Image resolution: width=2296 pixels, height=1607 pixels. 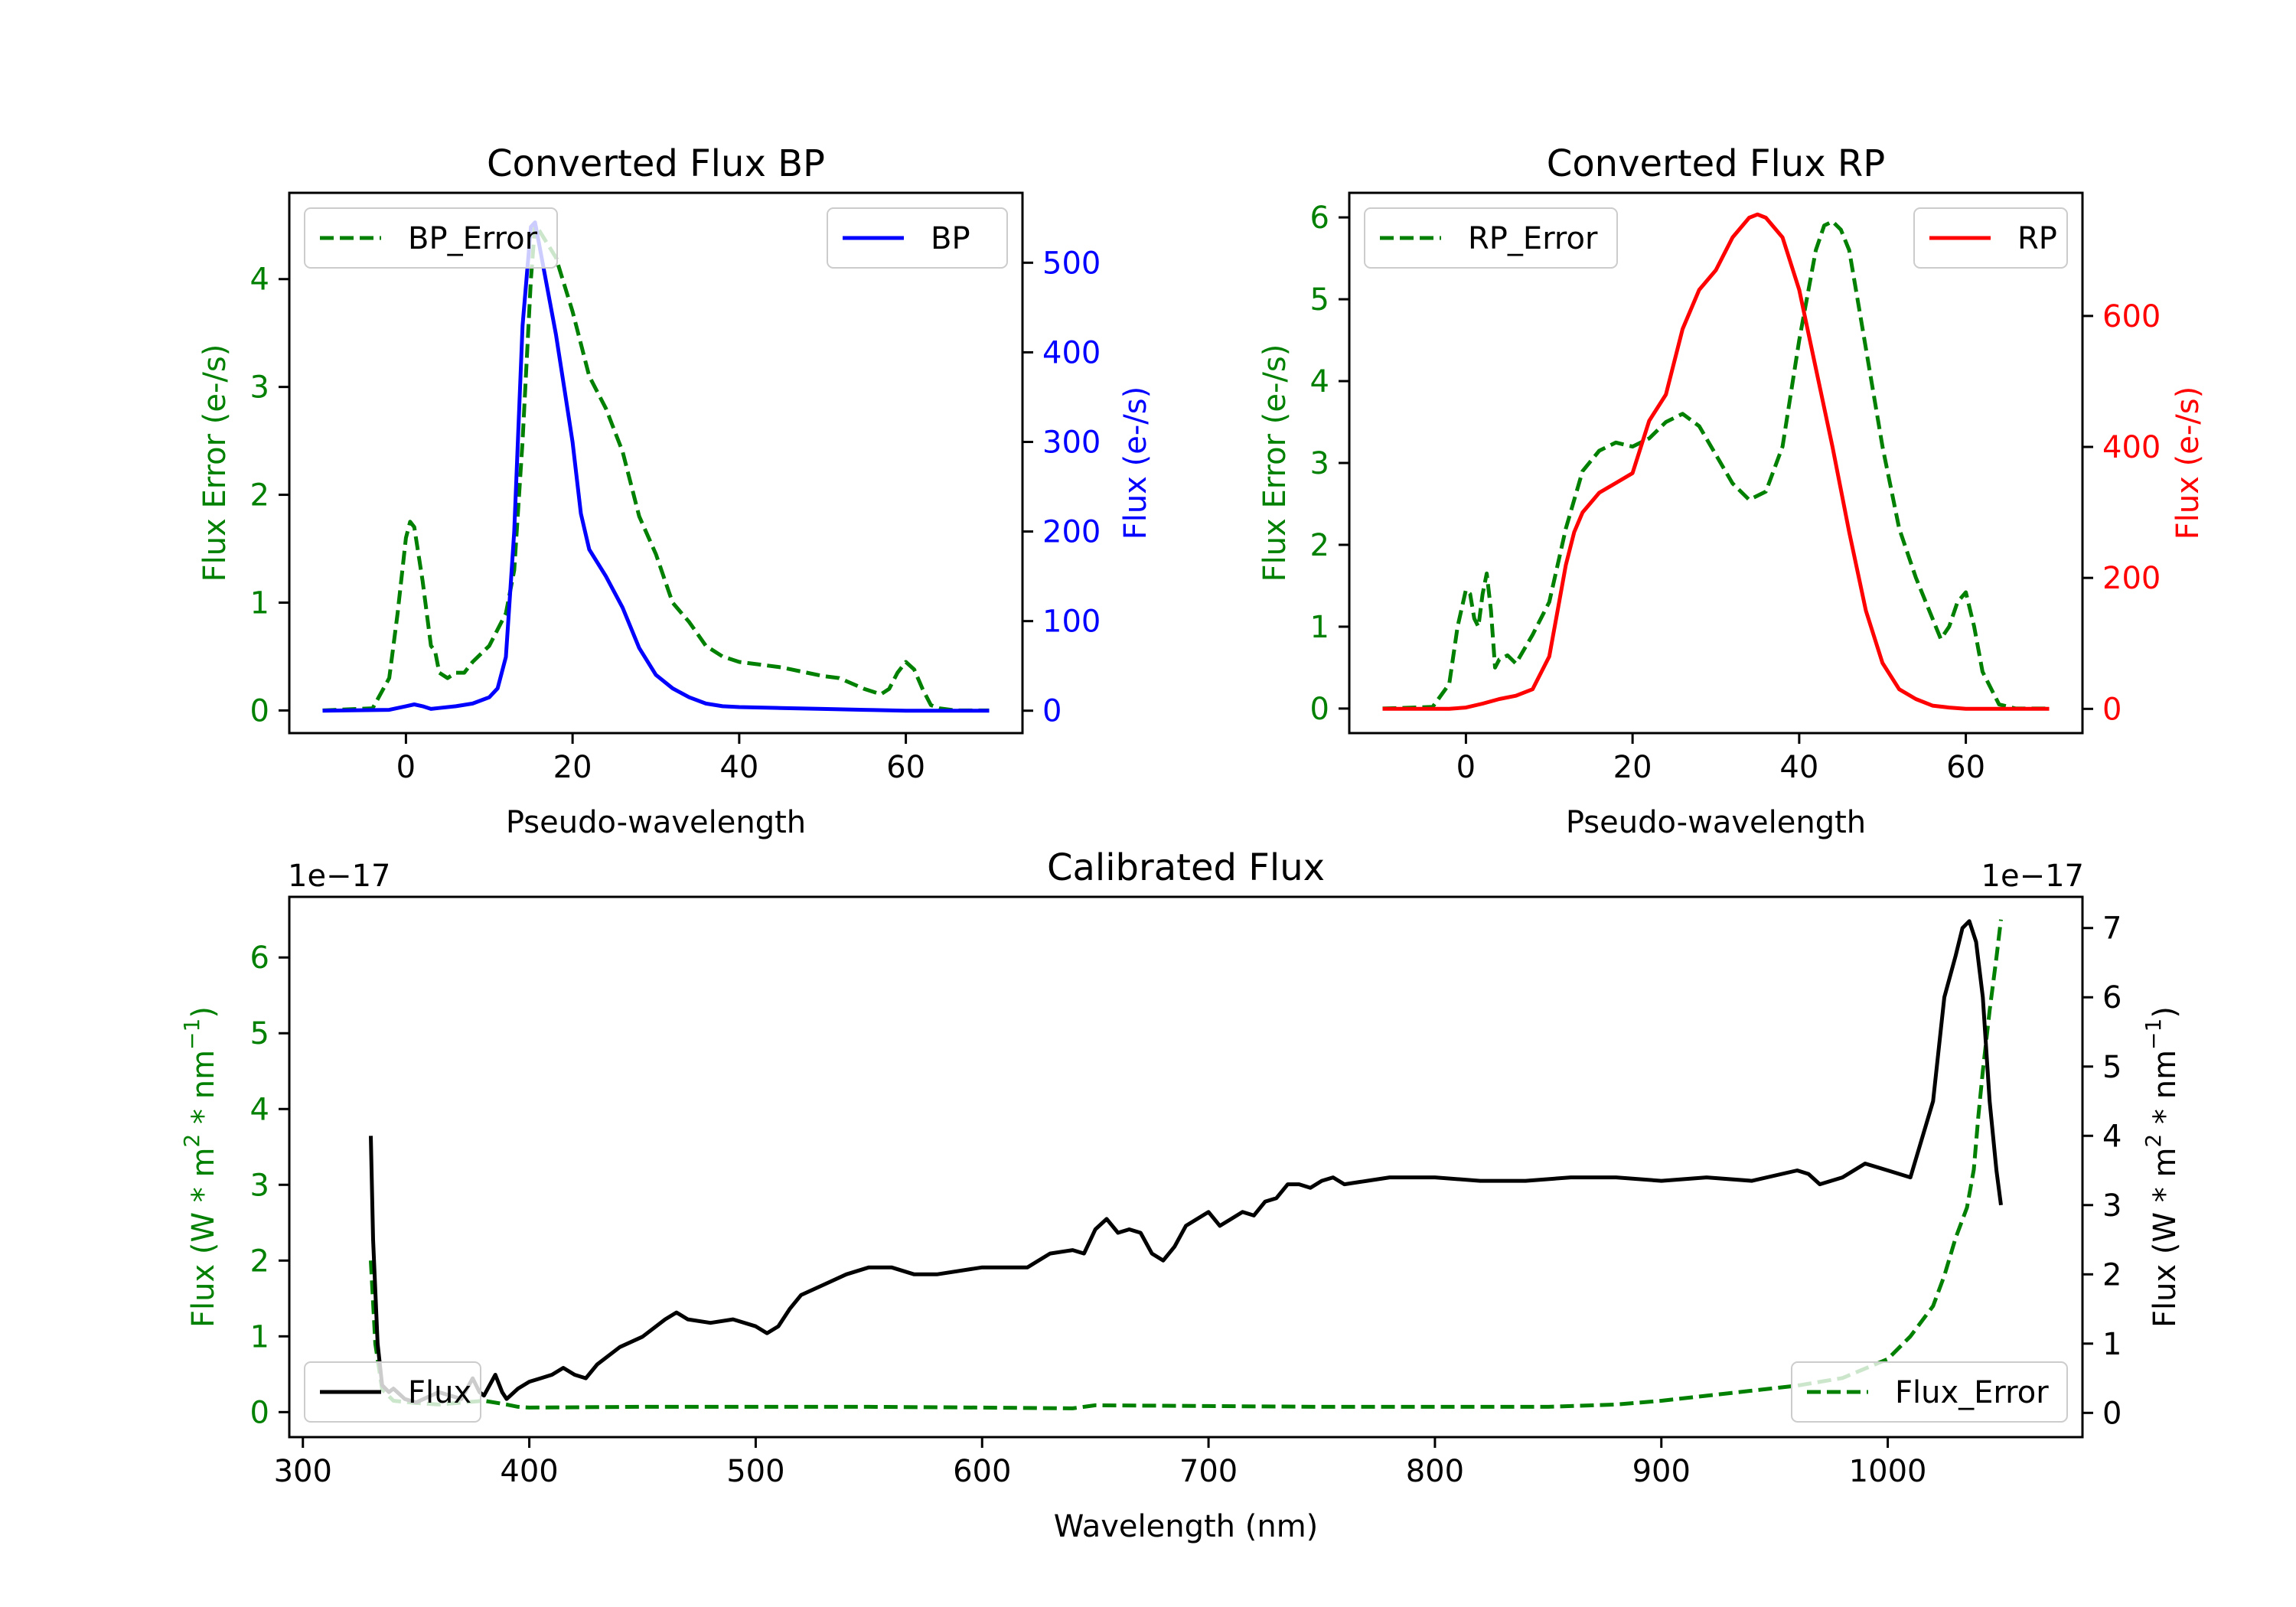 What do you see at coordinates (203, 1012) in the screenshot?
I see `cal-left-axis-label-part: )` at bounding box center [203, 1012].